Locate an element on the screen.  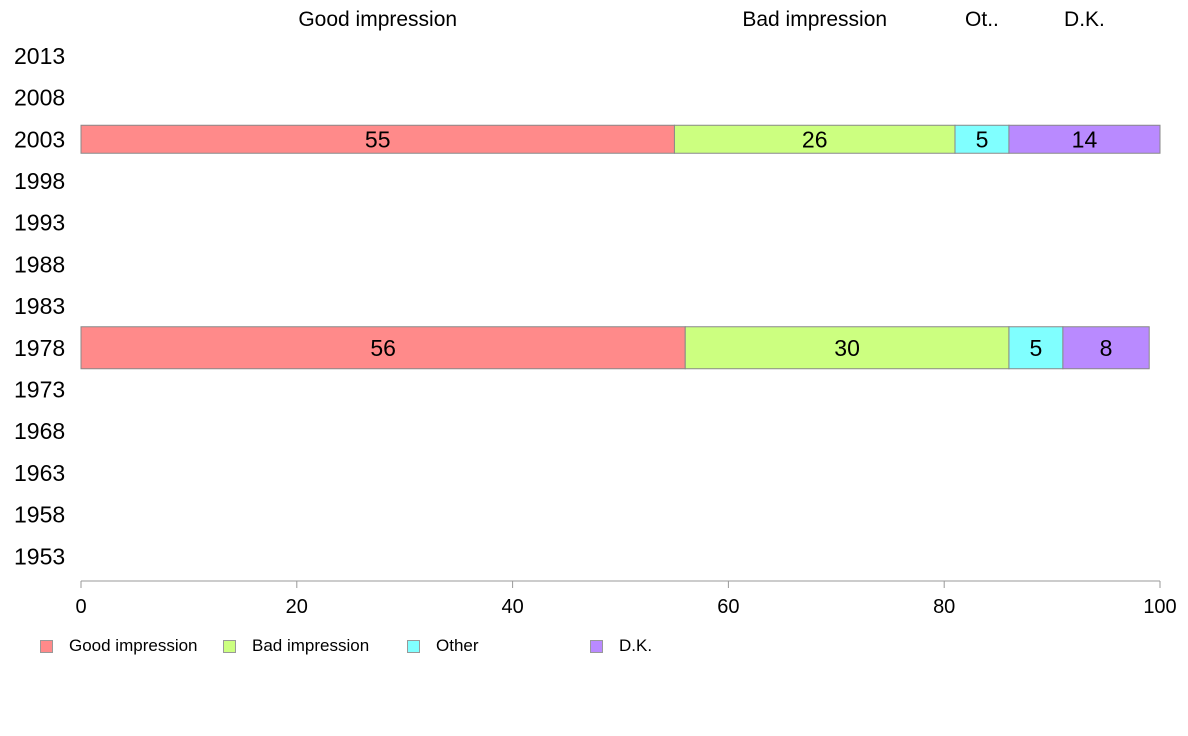
category-label-1988: 1988 is located at coordinates (39, 264).